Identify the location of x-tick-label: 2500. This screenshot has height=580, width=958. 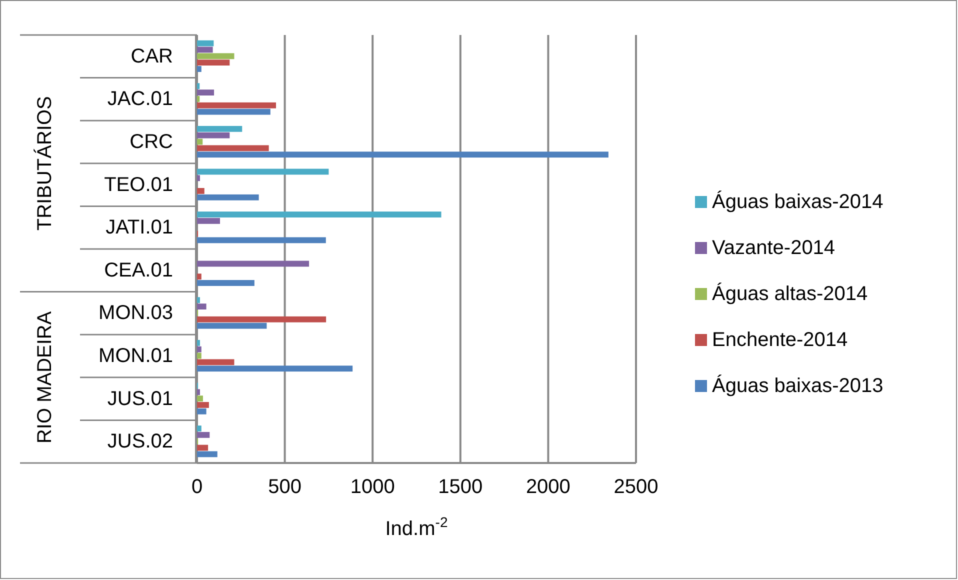
(636, 487).